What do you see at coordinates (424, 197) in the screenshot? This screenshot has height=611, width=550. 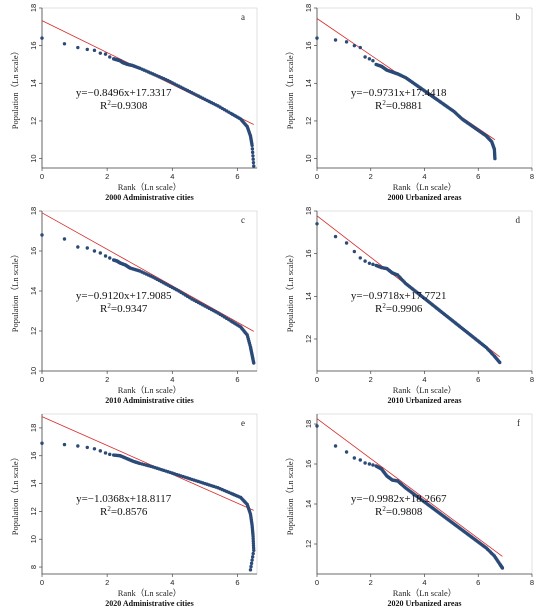 I see `panel-caption: 2000 Urbanized areas` at bounding box center [424, 197].